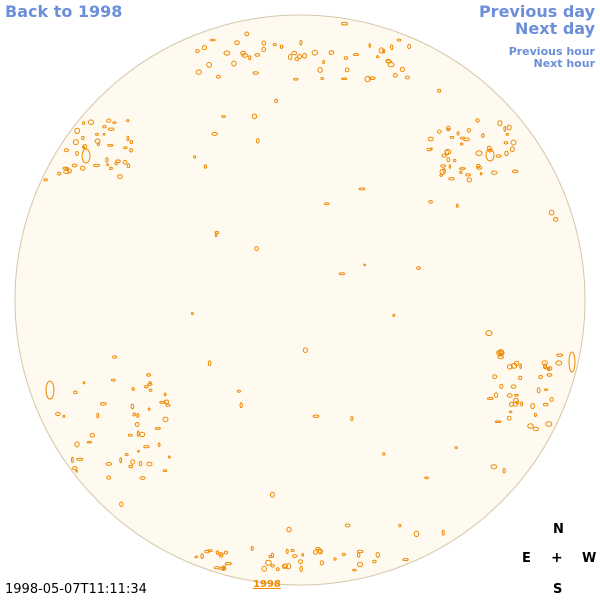 This screenshot has width=600, height=600. I want to click on next-day-link: Next day, so click(555, 28).